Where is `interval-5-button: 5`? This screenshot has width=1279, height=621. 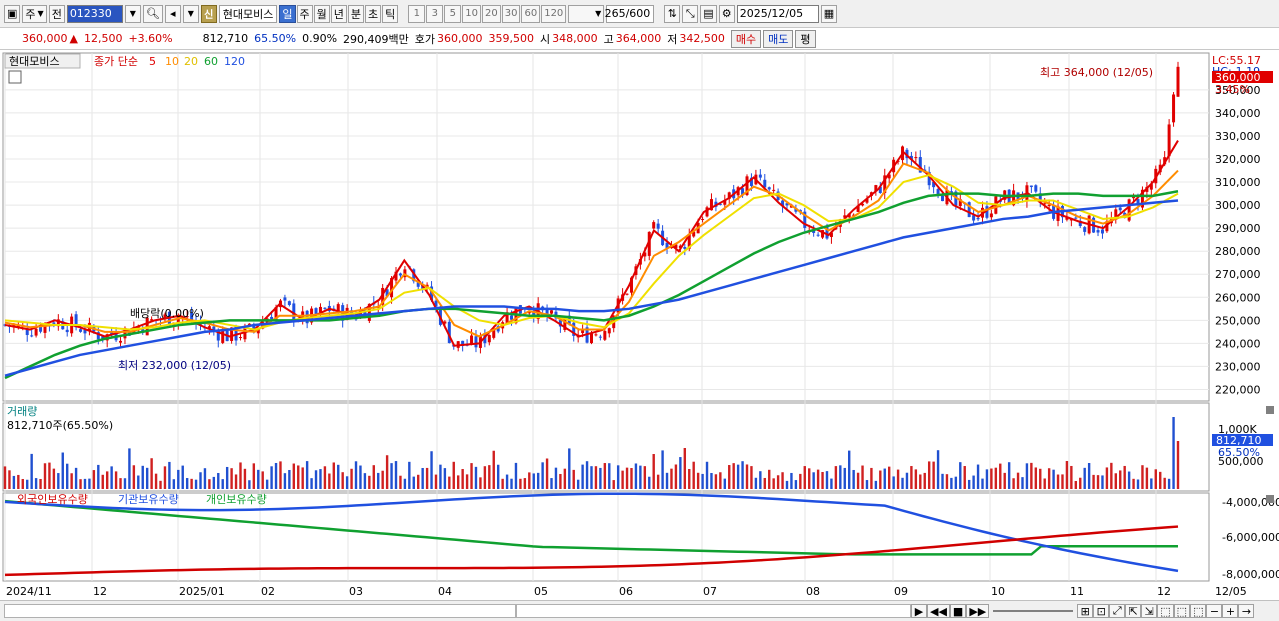
interval-5-button: 5 is located at coordinates (453, 13).